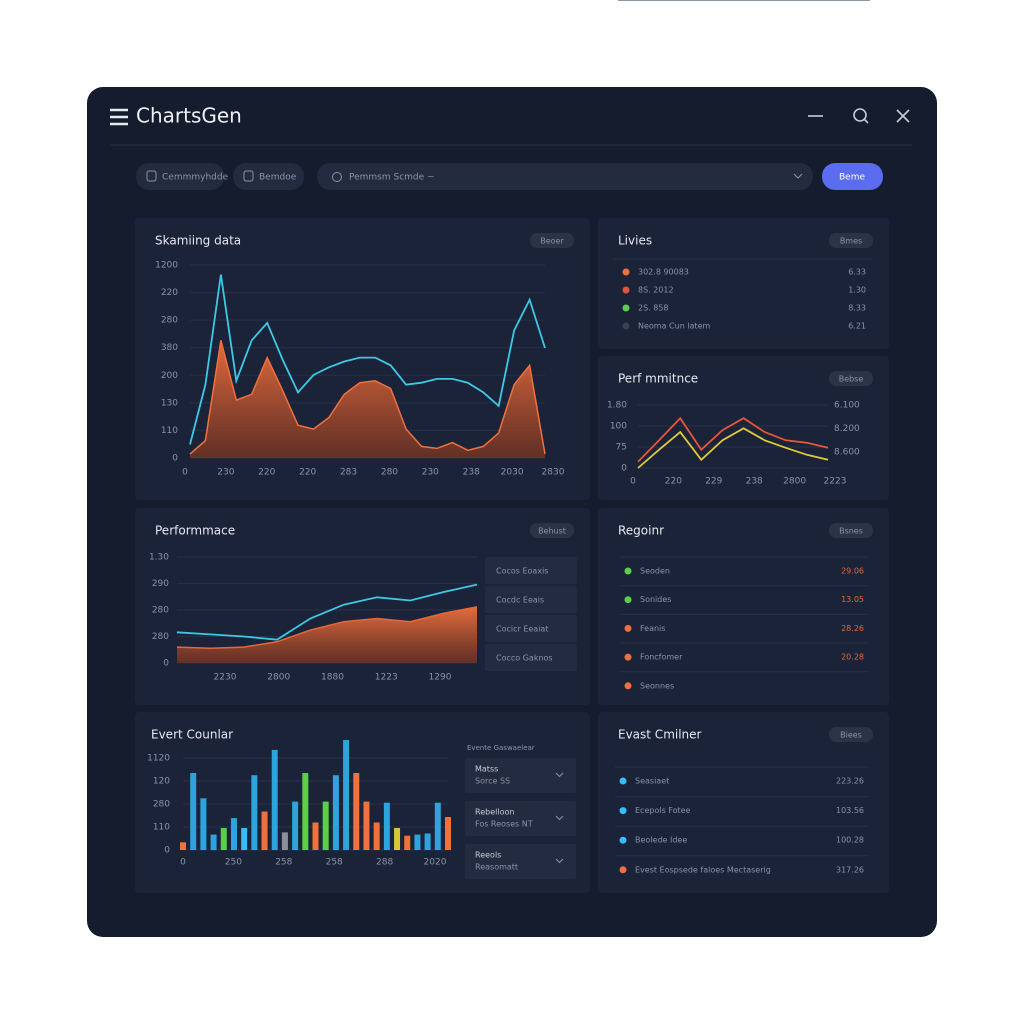  What do you see at coordinates (850, 810) in the screenshot?
I see `row-value: 103.56` at bounding box center [850, 810].